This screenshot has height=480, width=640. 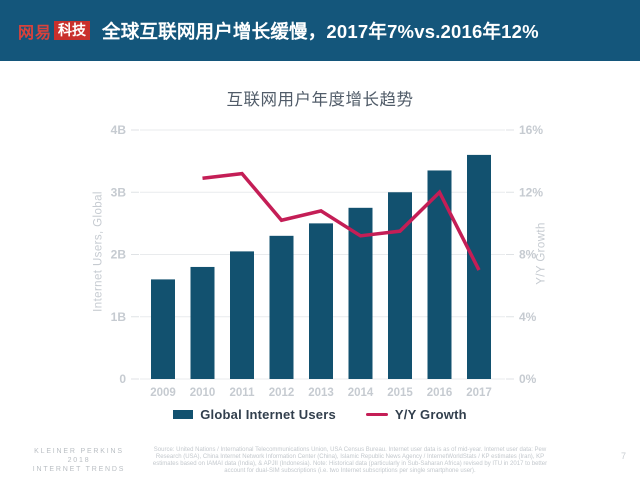 What do you see at coordinates (282, 393) in the screenshot?
I see `x-axis-label-2012: 2012` at bounding box center [282, 393].